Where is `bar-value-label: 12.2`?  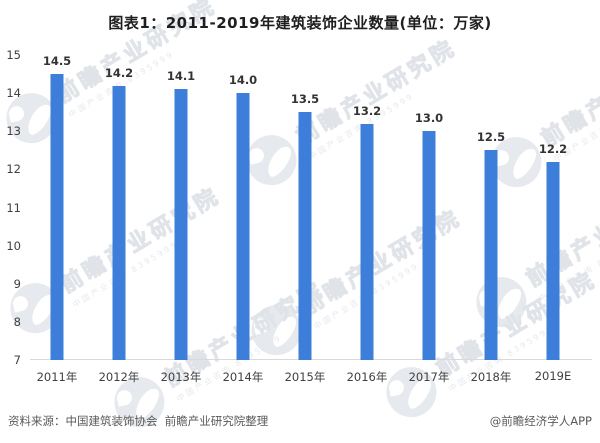
bar-value-label: 12.2 is located at coordinates (553, 148).